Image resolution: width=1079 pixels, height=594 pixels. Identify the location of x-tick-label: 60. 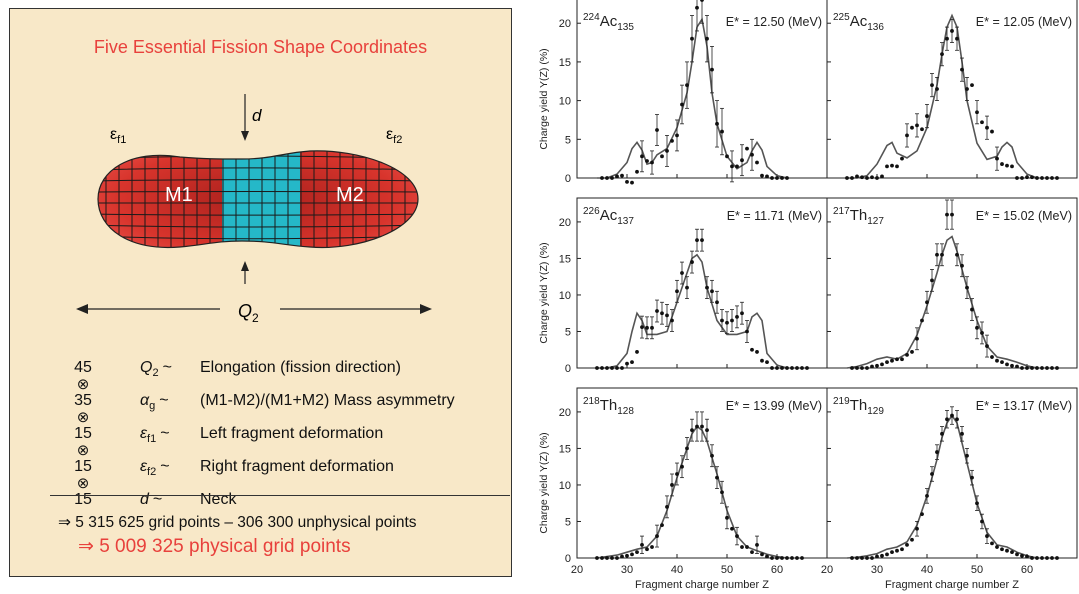
(1027, 570).